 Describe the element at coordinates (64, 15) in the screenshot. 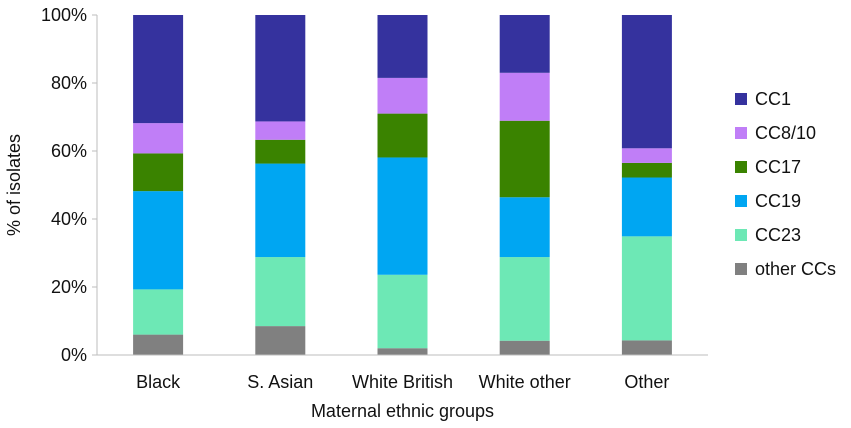

I see `y-tick-label: 100%` at that location.